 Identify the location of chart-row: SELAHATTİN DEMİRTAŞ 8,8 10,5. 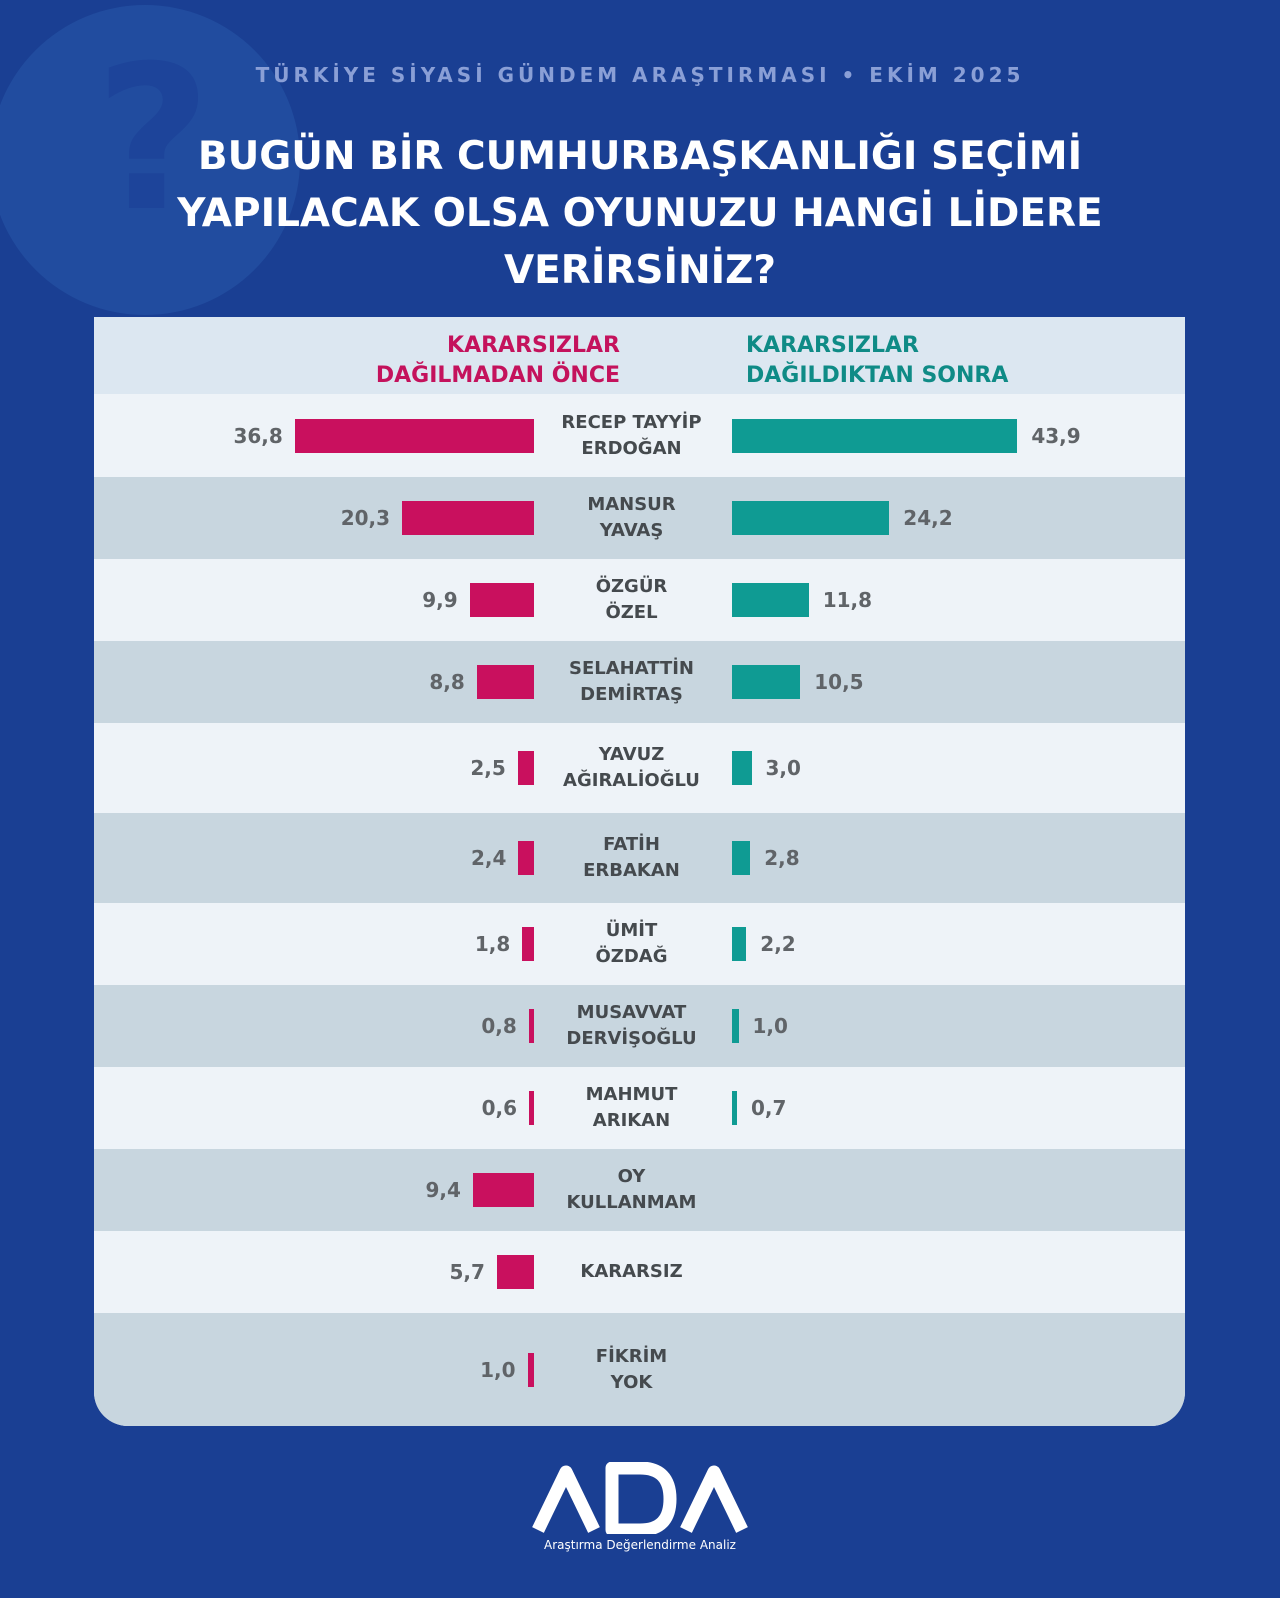
(639, 682).